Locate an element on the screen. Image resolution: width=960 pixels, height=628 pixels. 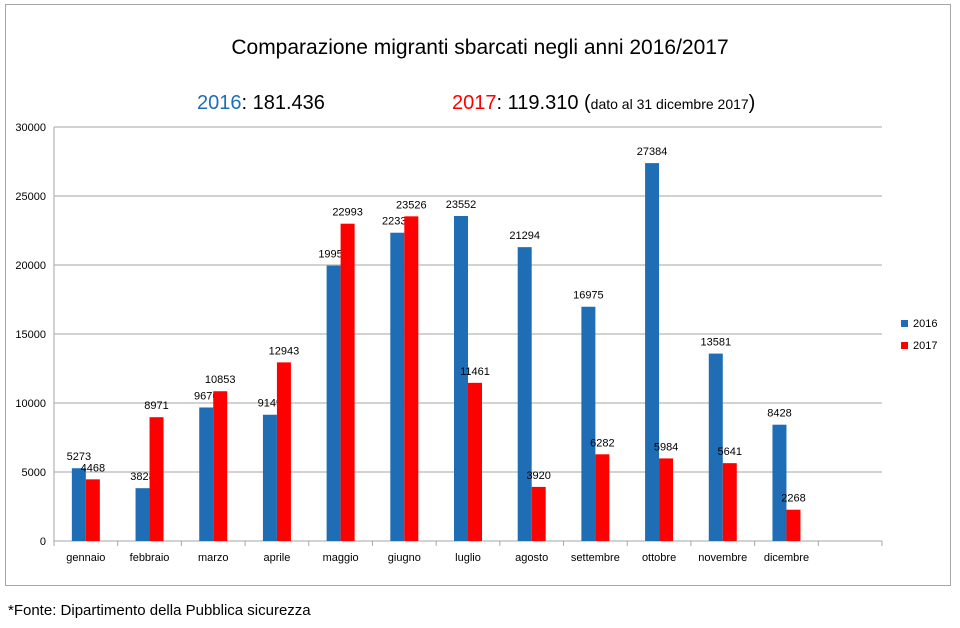
data-label-2017: 22993 is located at coordinates (347, 213).